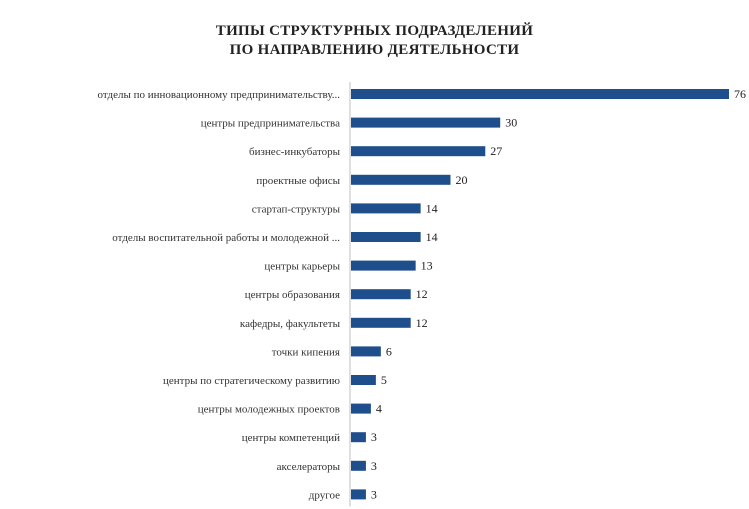 The width and height of the screenshot is (749, 509). I want to click on data-label: 6, so click(389, 351).